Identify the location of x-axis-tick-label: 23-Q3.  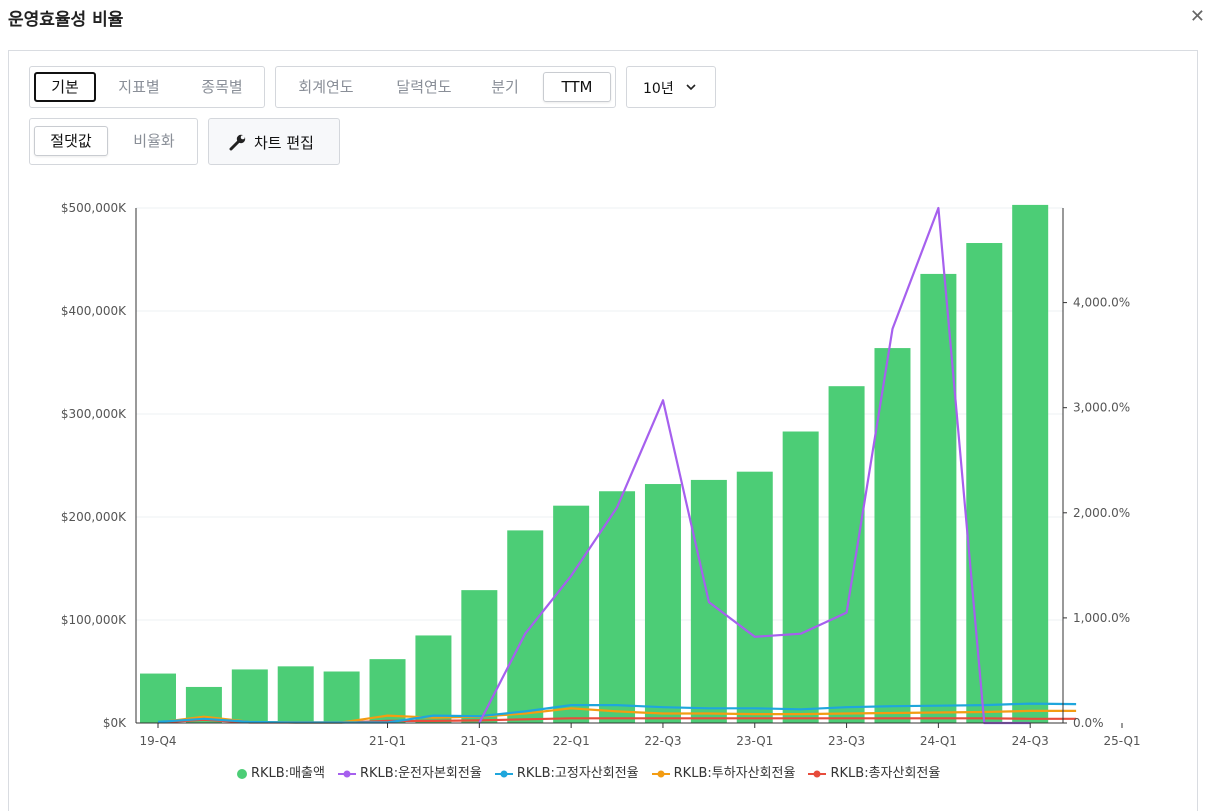
(846, 741).